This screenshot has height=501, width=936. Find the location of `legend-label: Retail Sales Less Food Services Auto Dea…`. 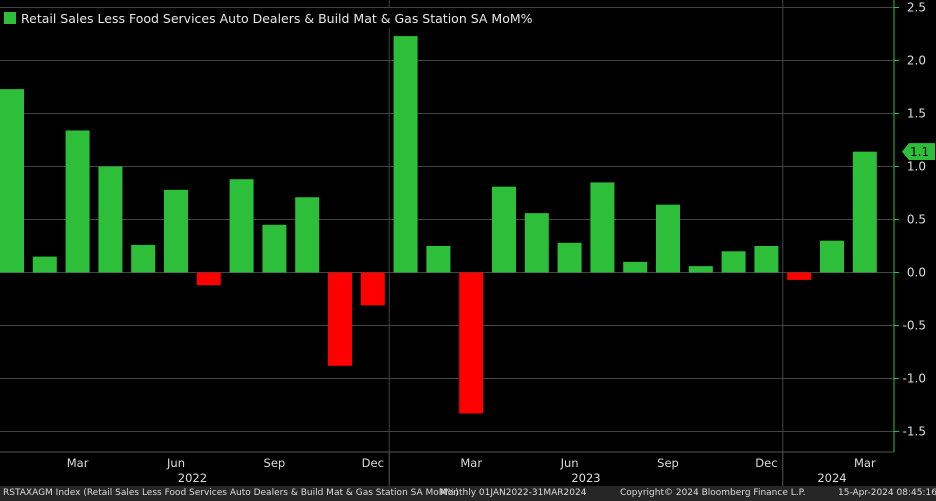

legend-label: Retail Sales Less Food Services Auto Dea… is located at coordinates (277, 18).